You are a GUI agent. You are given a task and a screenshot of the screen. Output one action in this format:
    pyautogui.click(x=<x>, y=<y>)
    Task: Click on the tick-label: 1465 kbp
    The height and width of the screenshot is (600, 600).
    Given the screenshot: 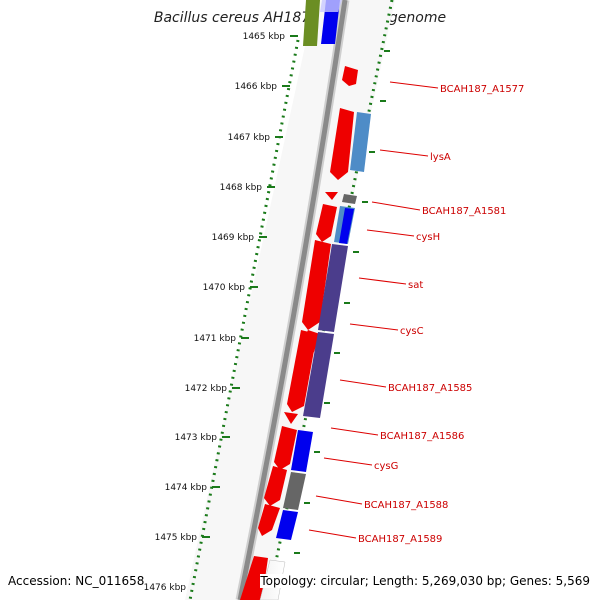 What is the action you would take?
    pyautogui.click(x=264, y=37)
    